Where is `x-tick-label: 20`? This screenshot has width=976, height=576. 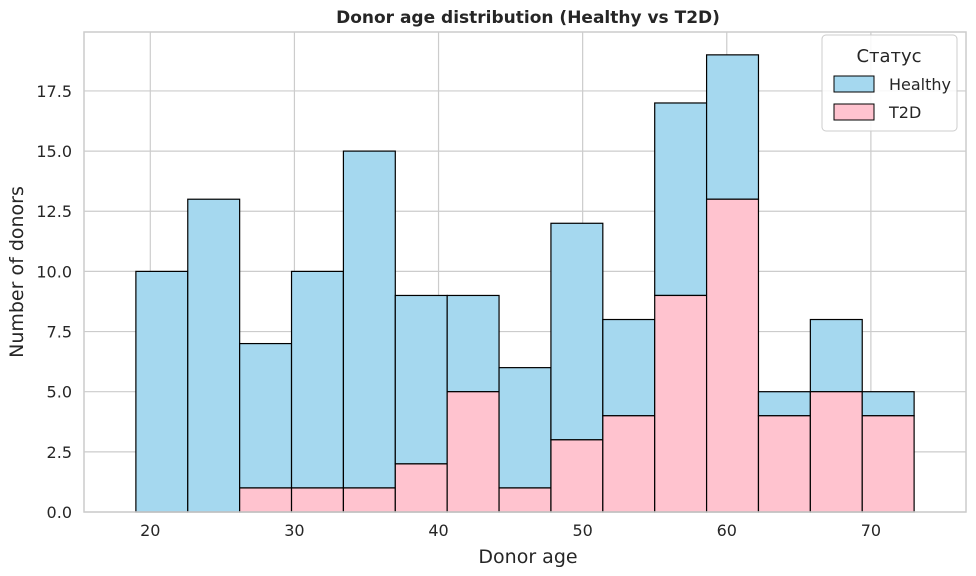
x-tick-label: 20 is located at coordinates (150, 530).